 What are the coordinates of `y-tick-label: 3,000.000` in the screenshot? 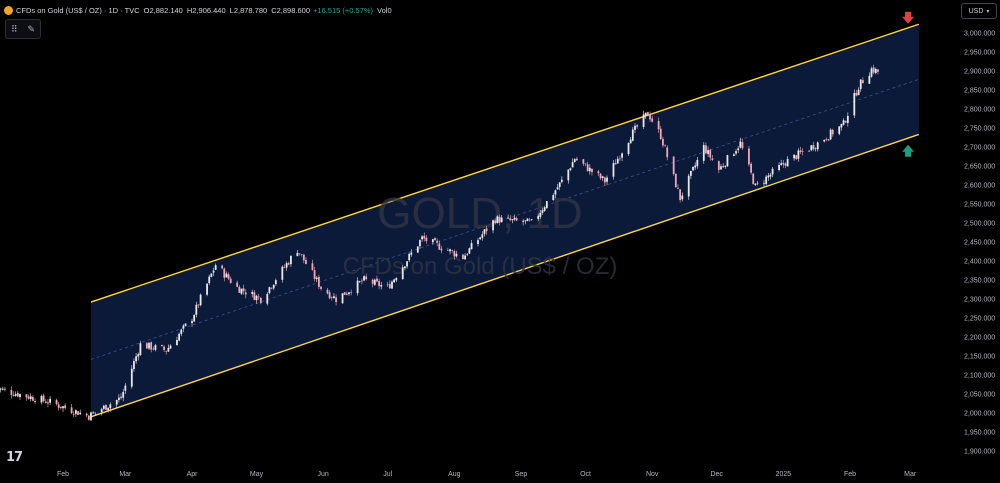 It's located at (979, 34).